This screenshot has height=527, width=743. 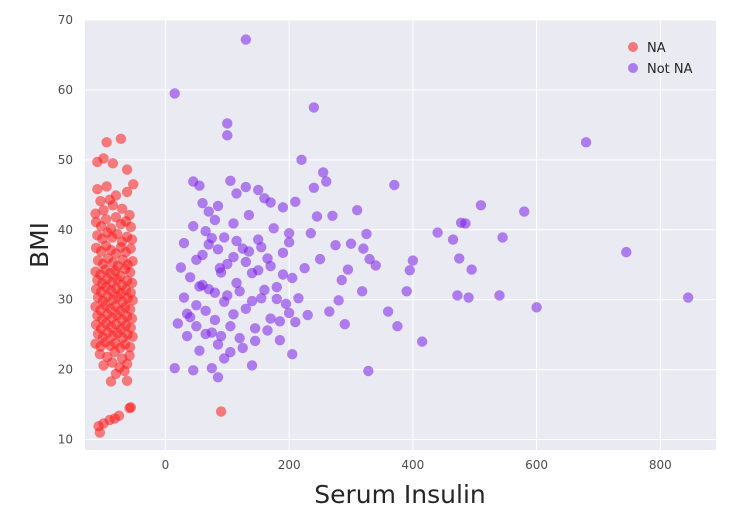 What do you see at coordinates (670, 69) in the screenshot?
I see `legend-label-not-na: Not NA` at bounding box center [670, 69].